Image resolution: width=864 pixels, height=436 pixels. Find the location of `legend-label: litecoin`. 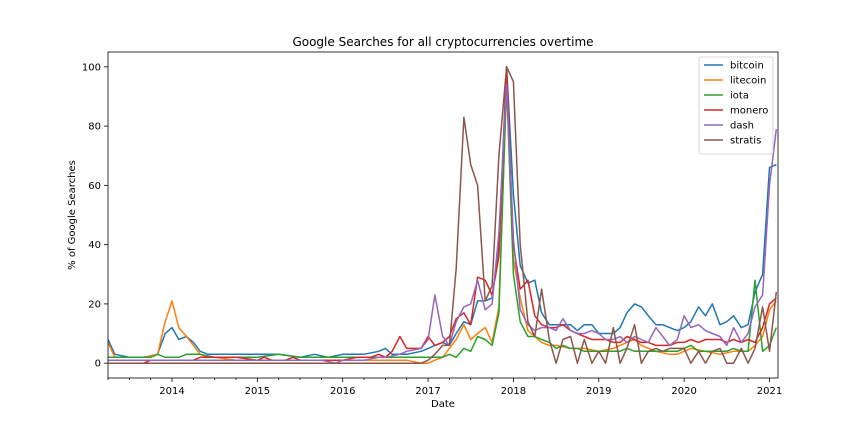

legend-label: litecoin is located at coordinates (748, 81).